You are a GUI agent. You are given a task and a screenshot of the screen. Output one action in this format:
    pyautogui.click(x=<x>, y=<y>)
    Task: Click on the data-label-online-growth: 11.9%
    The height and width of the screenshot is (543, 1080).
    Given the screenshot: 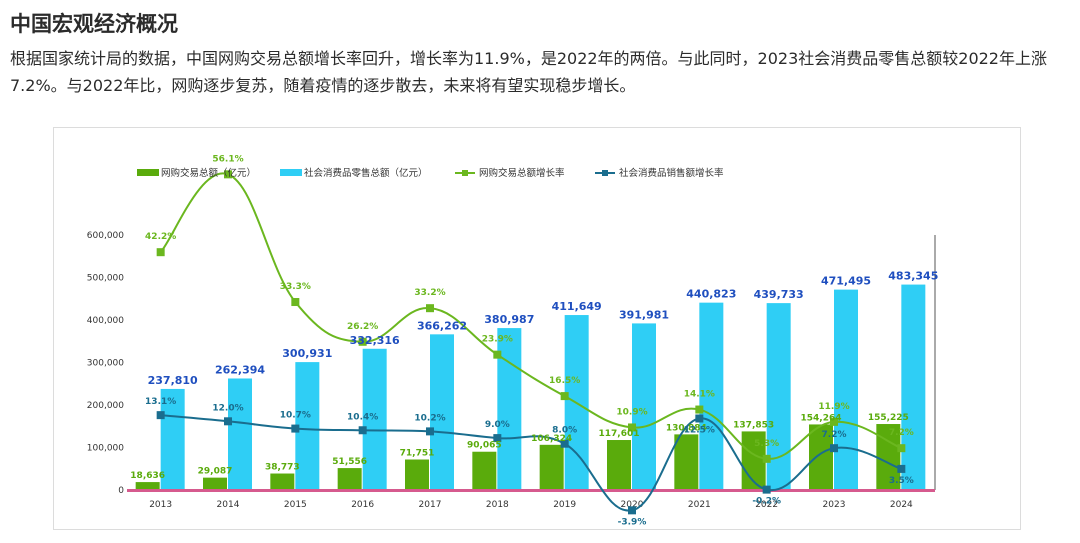 What is the action you would take?
    pyautogui.click(x=833, y=407)
    